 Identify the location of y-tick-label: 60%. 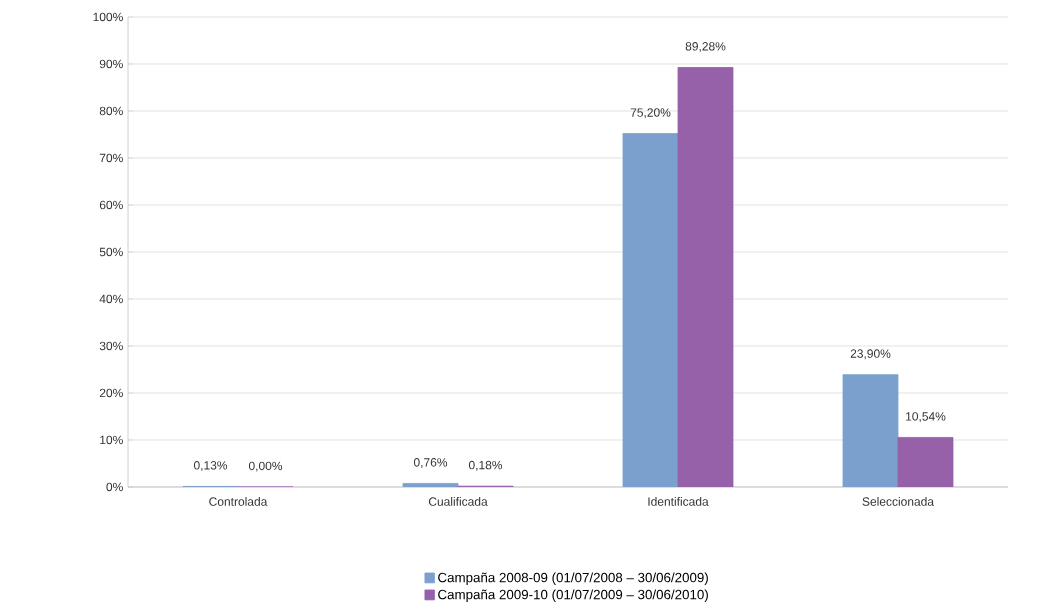
(111, 205).